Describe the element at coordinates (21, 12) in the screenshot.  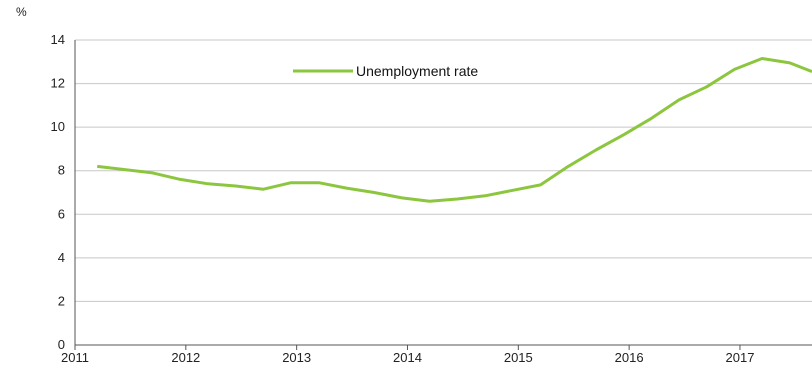
I see `y-axis-unit-label: %` at that location.